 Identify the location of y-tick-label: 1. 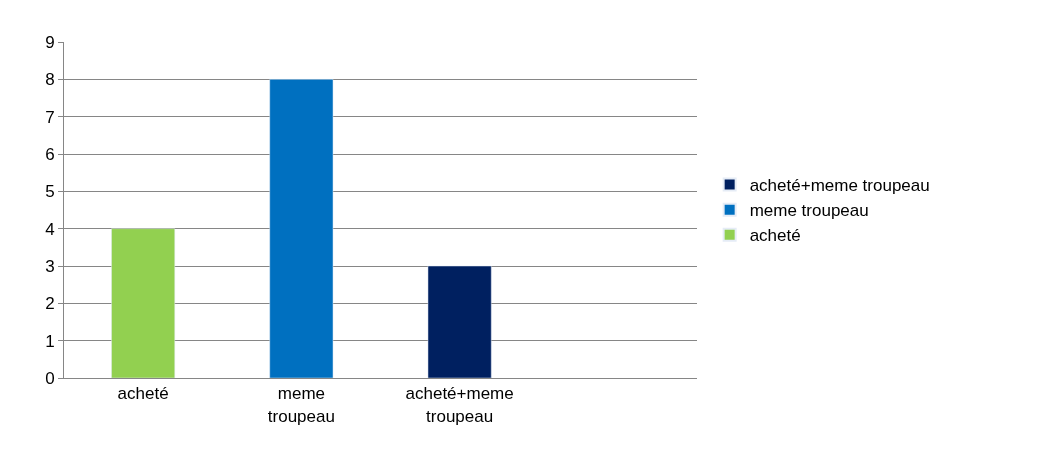
(50, 341).